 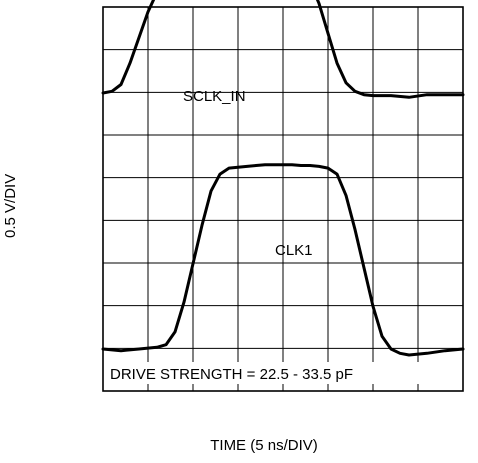 I want to click on trace-label-clk1: CLK1, so click(x=294, y=250).